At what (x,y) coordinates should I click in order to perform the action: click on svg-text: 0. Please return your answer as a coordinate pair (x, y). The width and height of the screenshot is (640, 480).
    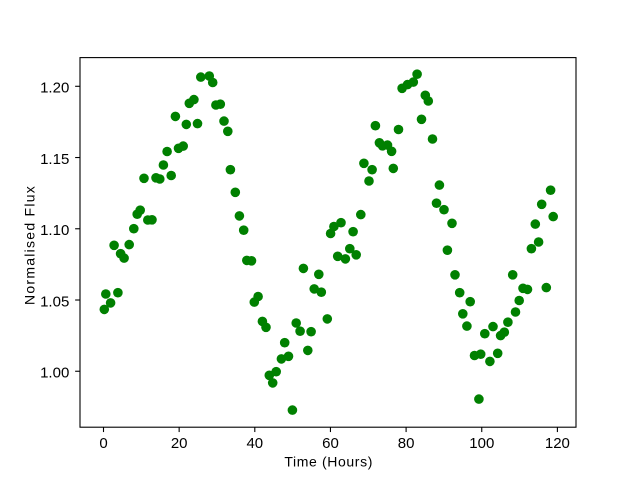
    Looking at the image, I should click on (103, 443).